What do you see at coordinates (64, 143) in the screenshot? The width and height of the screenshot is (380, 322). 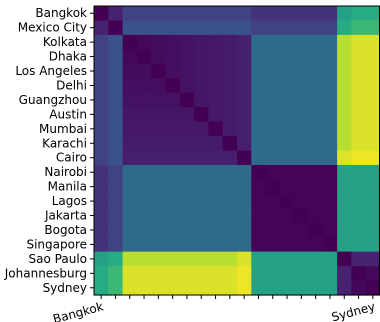 I see `y-tick-label: Karachi` at bounding box center [64, 143].